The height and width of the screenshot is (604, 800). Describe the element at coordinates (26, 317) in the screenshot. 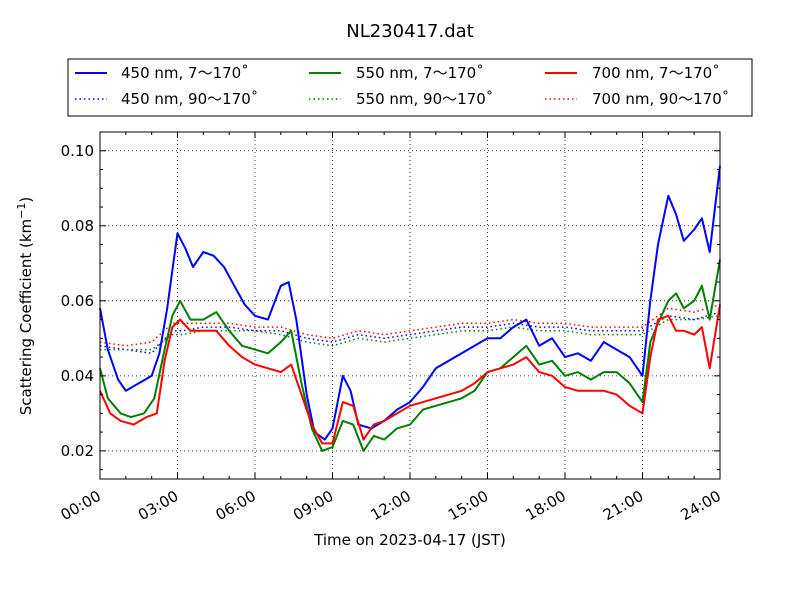

I see `y-axis-label-prefix: Scattering Coefficient (km` at that location.